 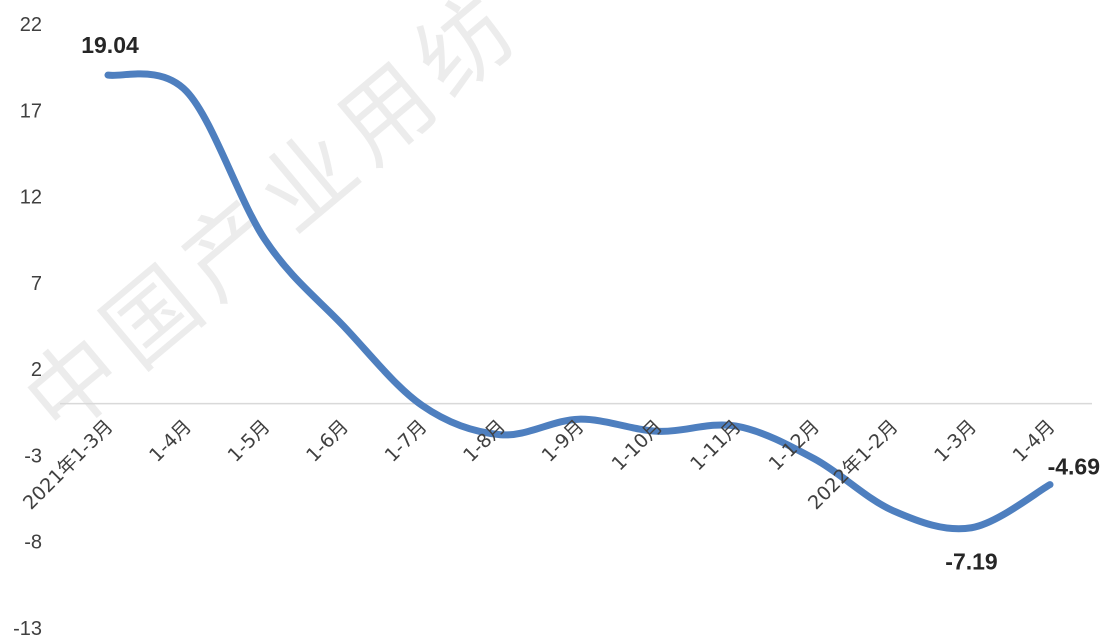 What do you see at coordinates (484, 441) in the screenshot?
I see `x-tick-label: 1-8月` at bounding box center [484, 441].